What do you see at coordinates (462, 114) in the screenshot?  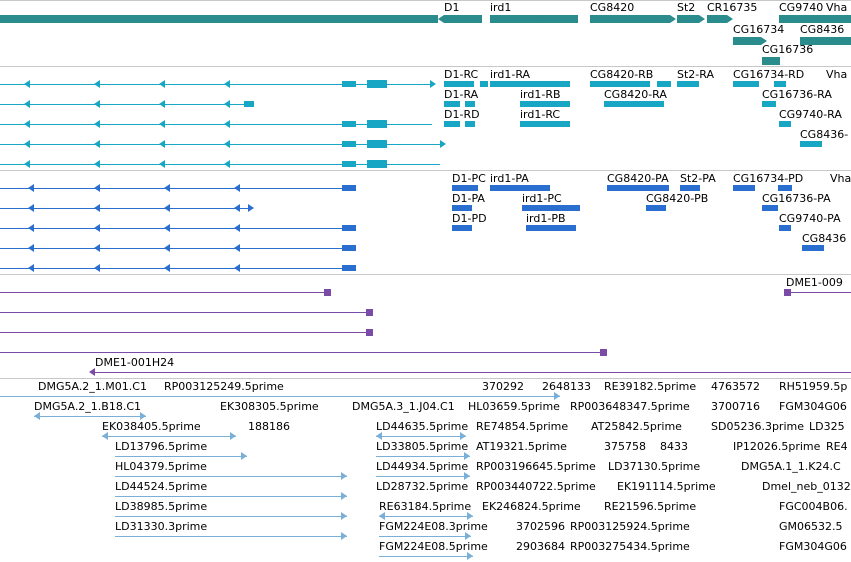 I see `transcript-label: D1-RD` at bounding box center [462, 114].